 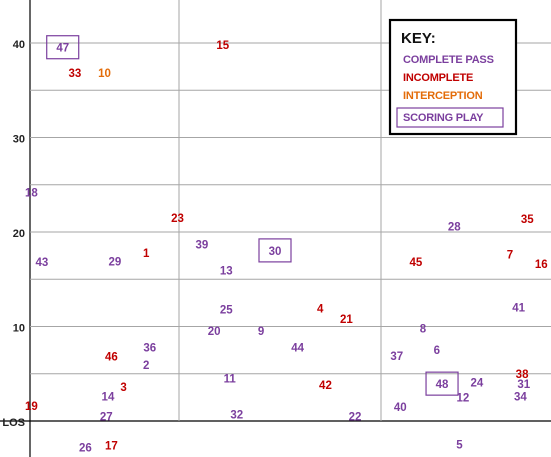 I want to click on play-marker-complete: 43, so click(x=41, y=263).